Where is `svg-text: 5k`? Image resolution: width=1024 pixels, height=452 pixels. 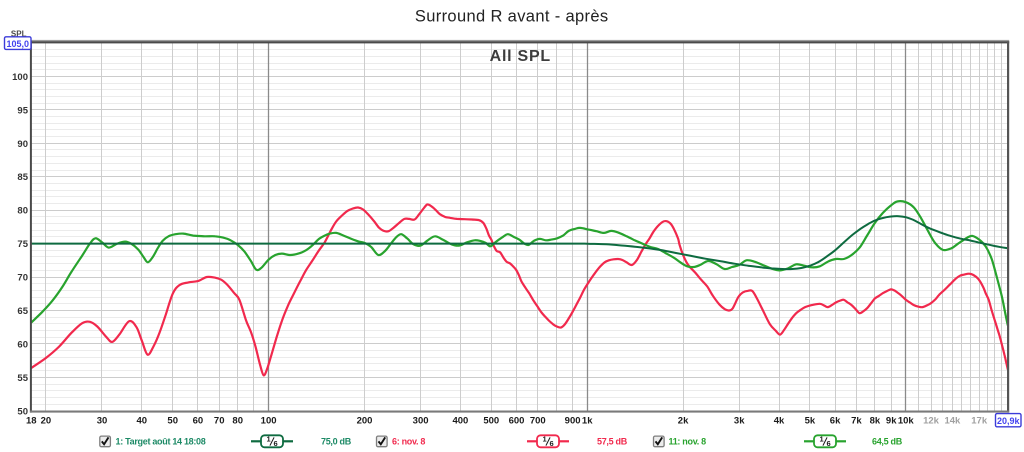
svg-text: 5k is located at coordinates (810, 420).